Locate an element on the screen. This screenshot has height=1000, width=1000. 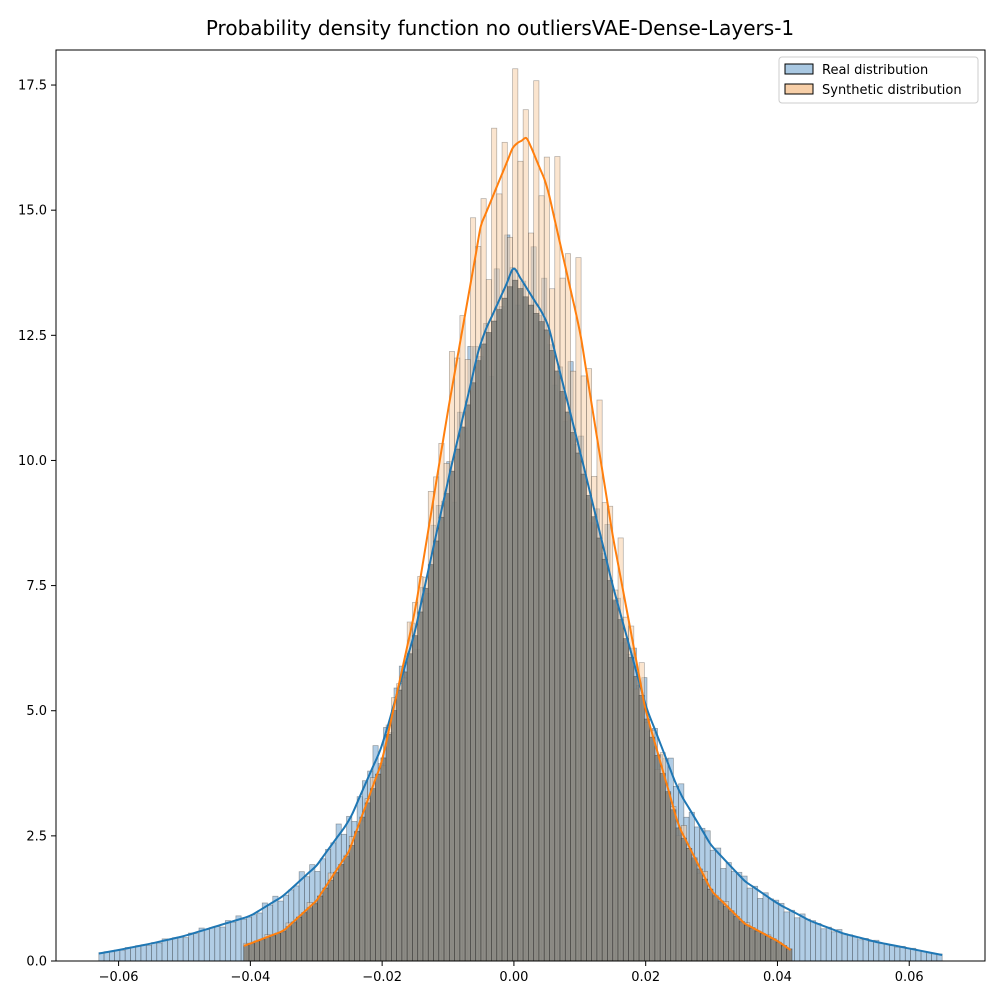
y-tick-label: 15.0 is located at coordinates (32, 211).